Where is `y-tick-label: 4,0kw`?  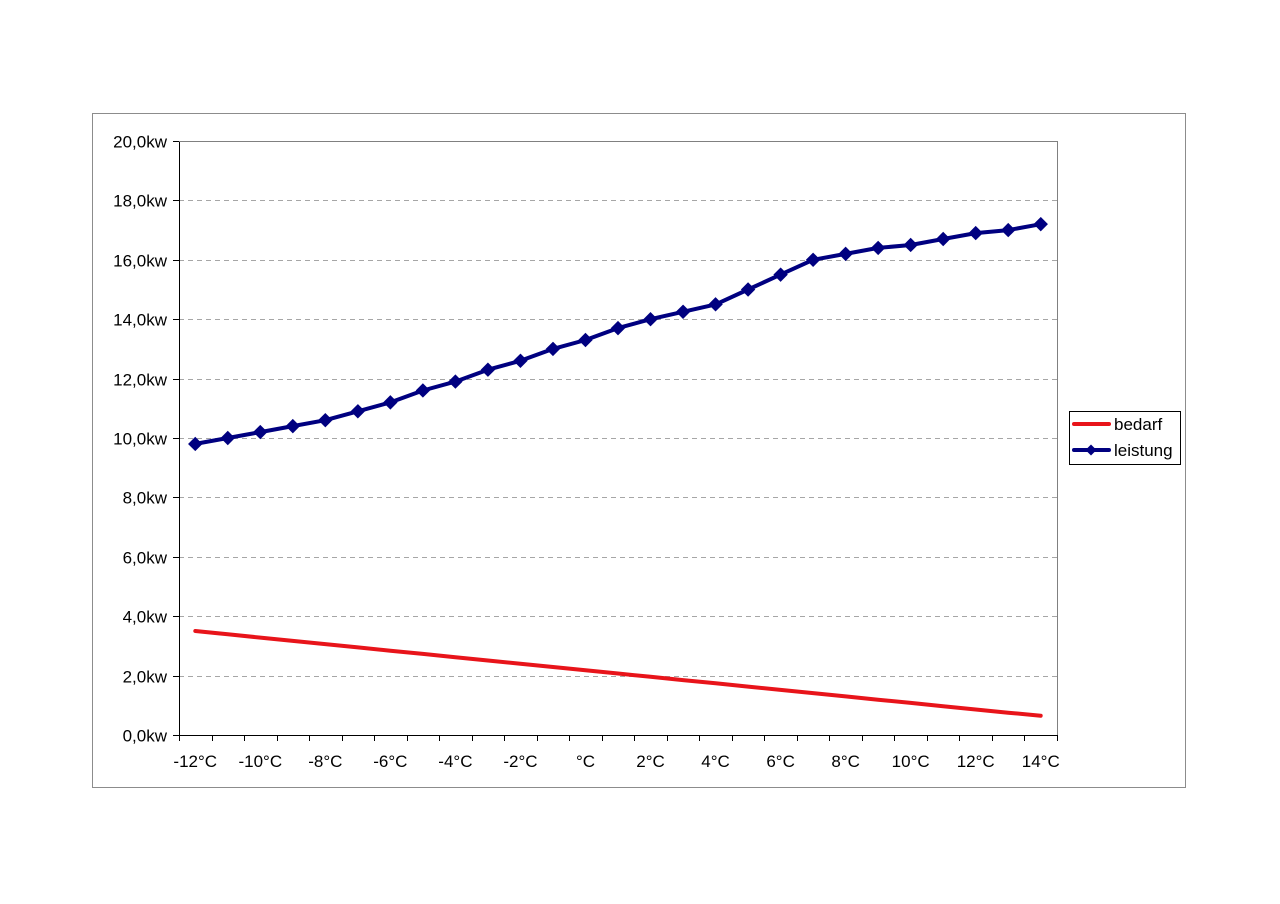
y-tick-label: 4,0kw is located at coordinates (145, 617).